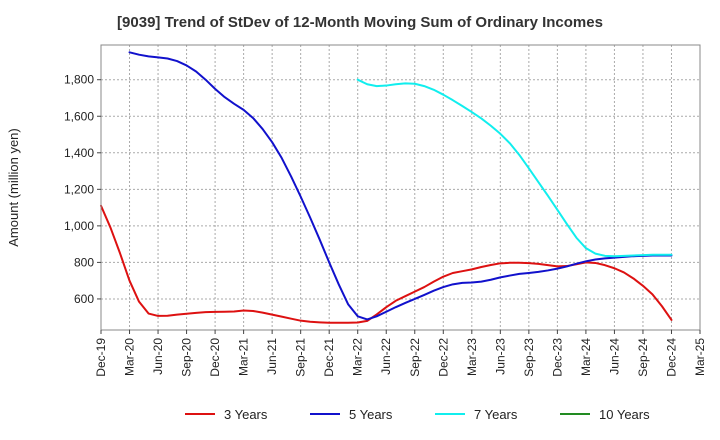 This screenshot has width=720, height=440. What do you see at coordinates (529, 357) in the screenshot?
I see `x-tick-label: Sep-23` at bounding box center [529, 357].